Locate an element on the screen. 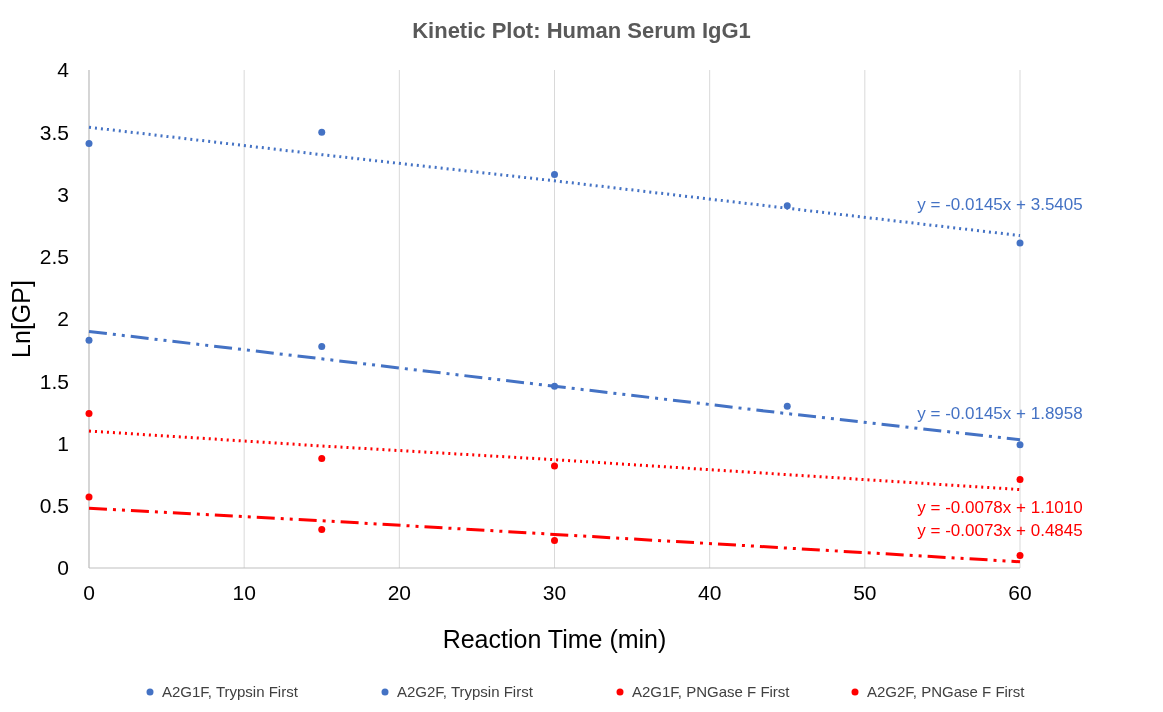  x-tick-label: 40 is located at coordinates (709, 592).